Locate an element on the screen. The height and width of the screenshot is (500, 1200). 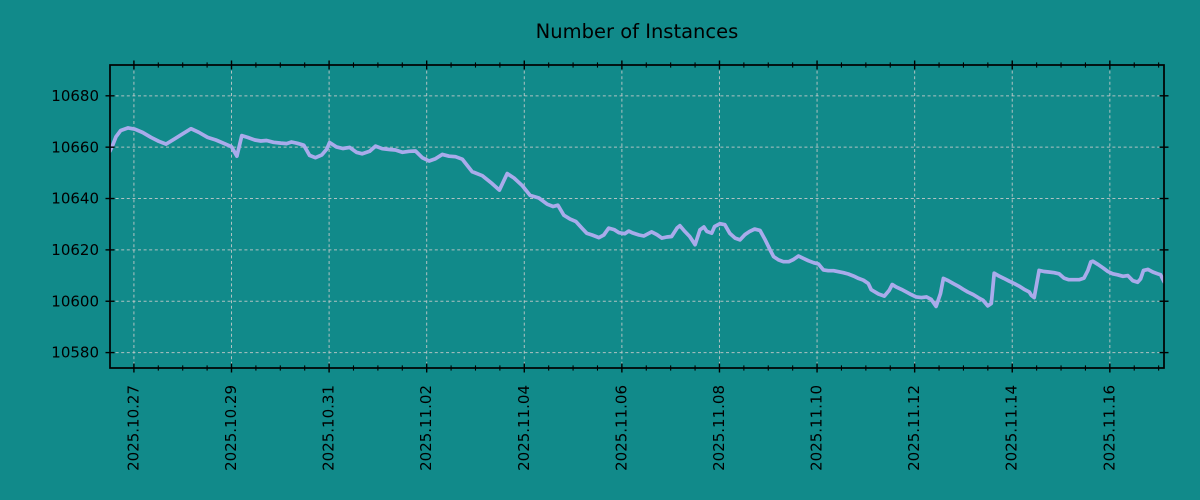
y-tick-label: 10600 is located at coordinates (75, 301).